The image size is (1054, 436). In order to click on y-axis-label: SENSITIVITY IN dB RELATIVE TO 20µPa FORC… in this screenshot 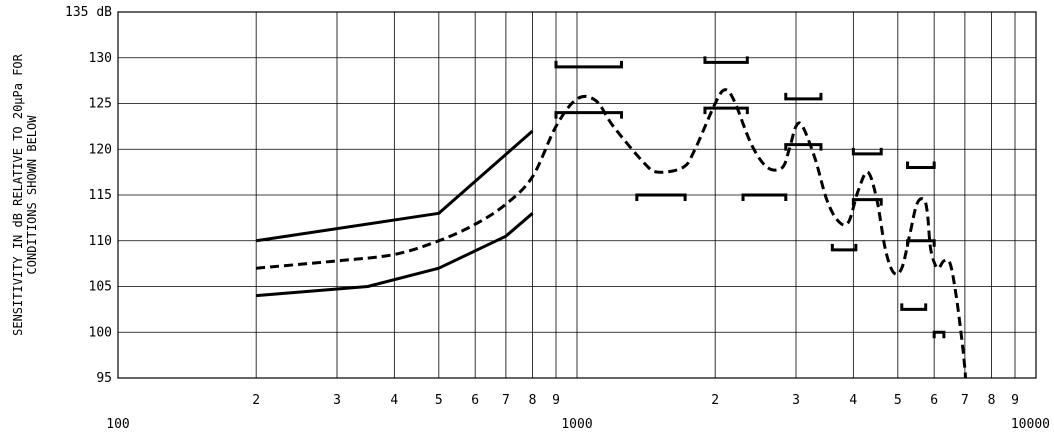, I will do `click(25, 194)`.